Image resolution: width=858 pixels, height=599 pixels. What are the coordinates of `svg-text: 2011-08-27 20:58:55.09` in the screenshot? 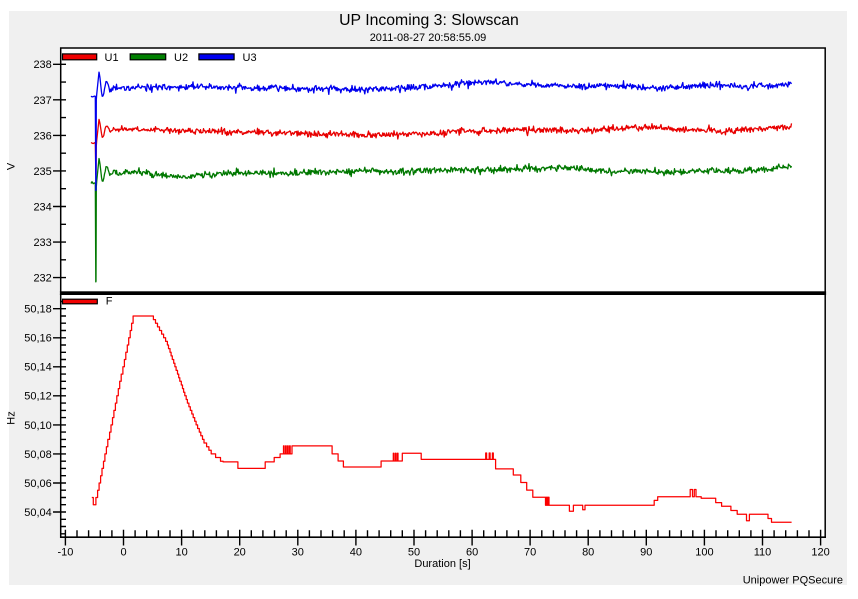 It's located at (428, 38).